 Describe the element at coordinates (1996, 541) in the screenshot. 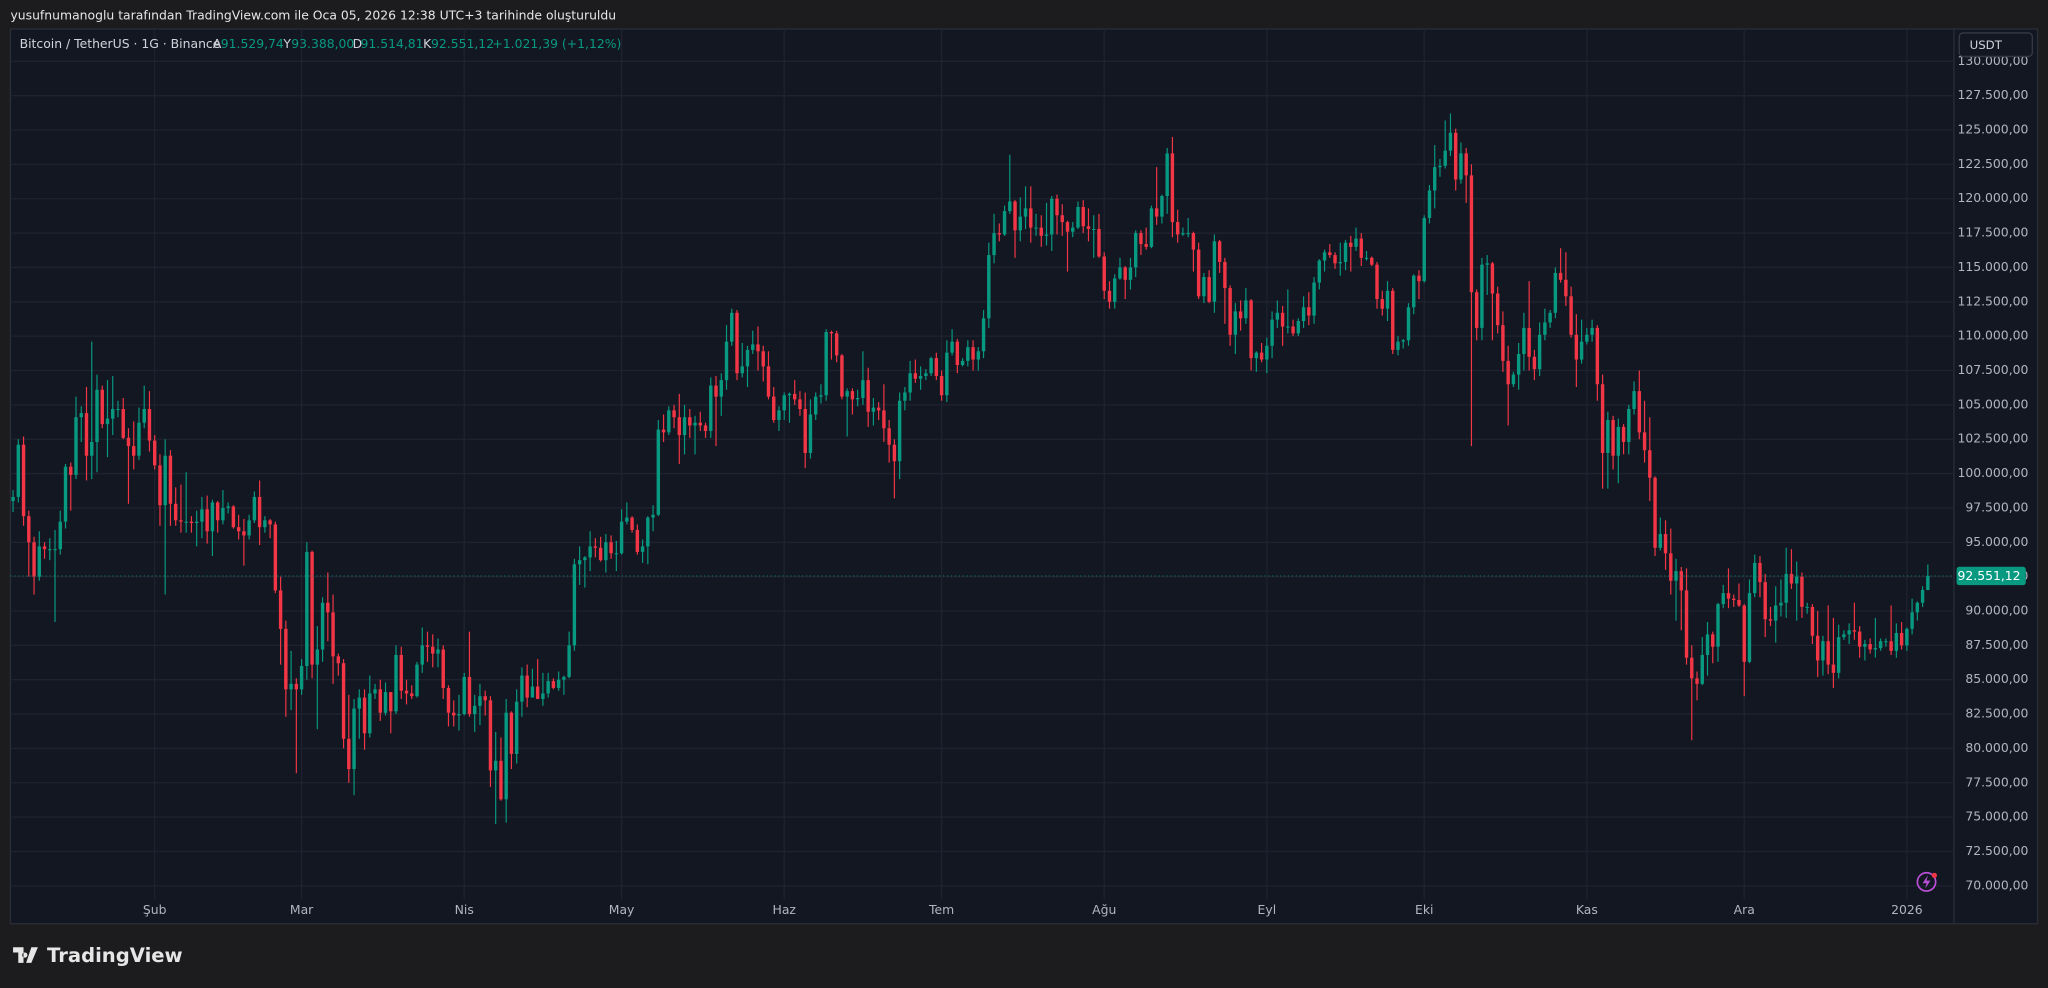

I see `y-tick-label: 95.000,00` at that location.